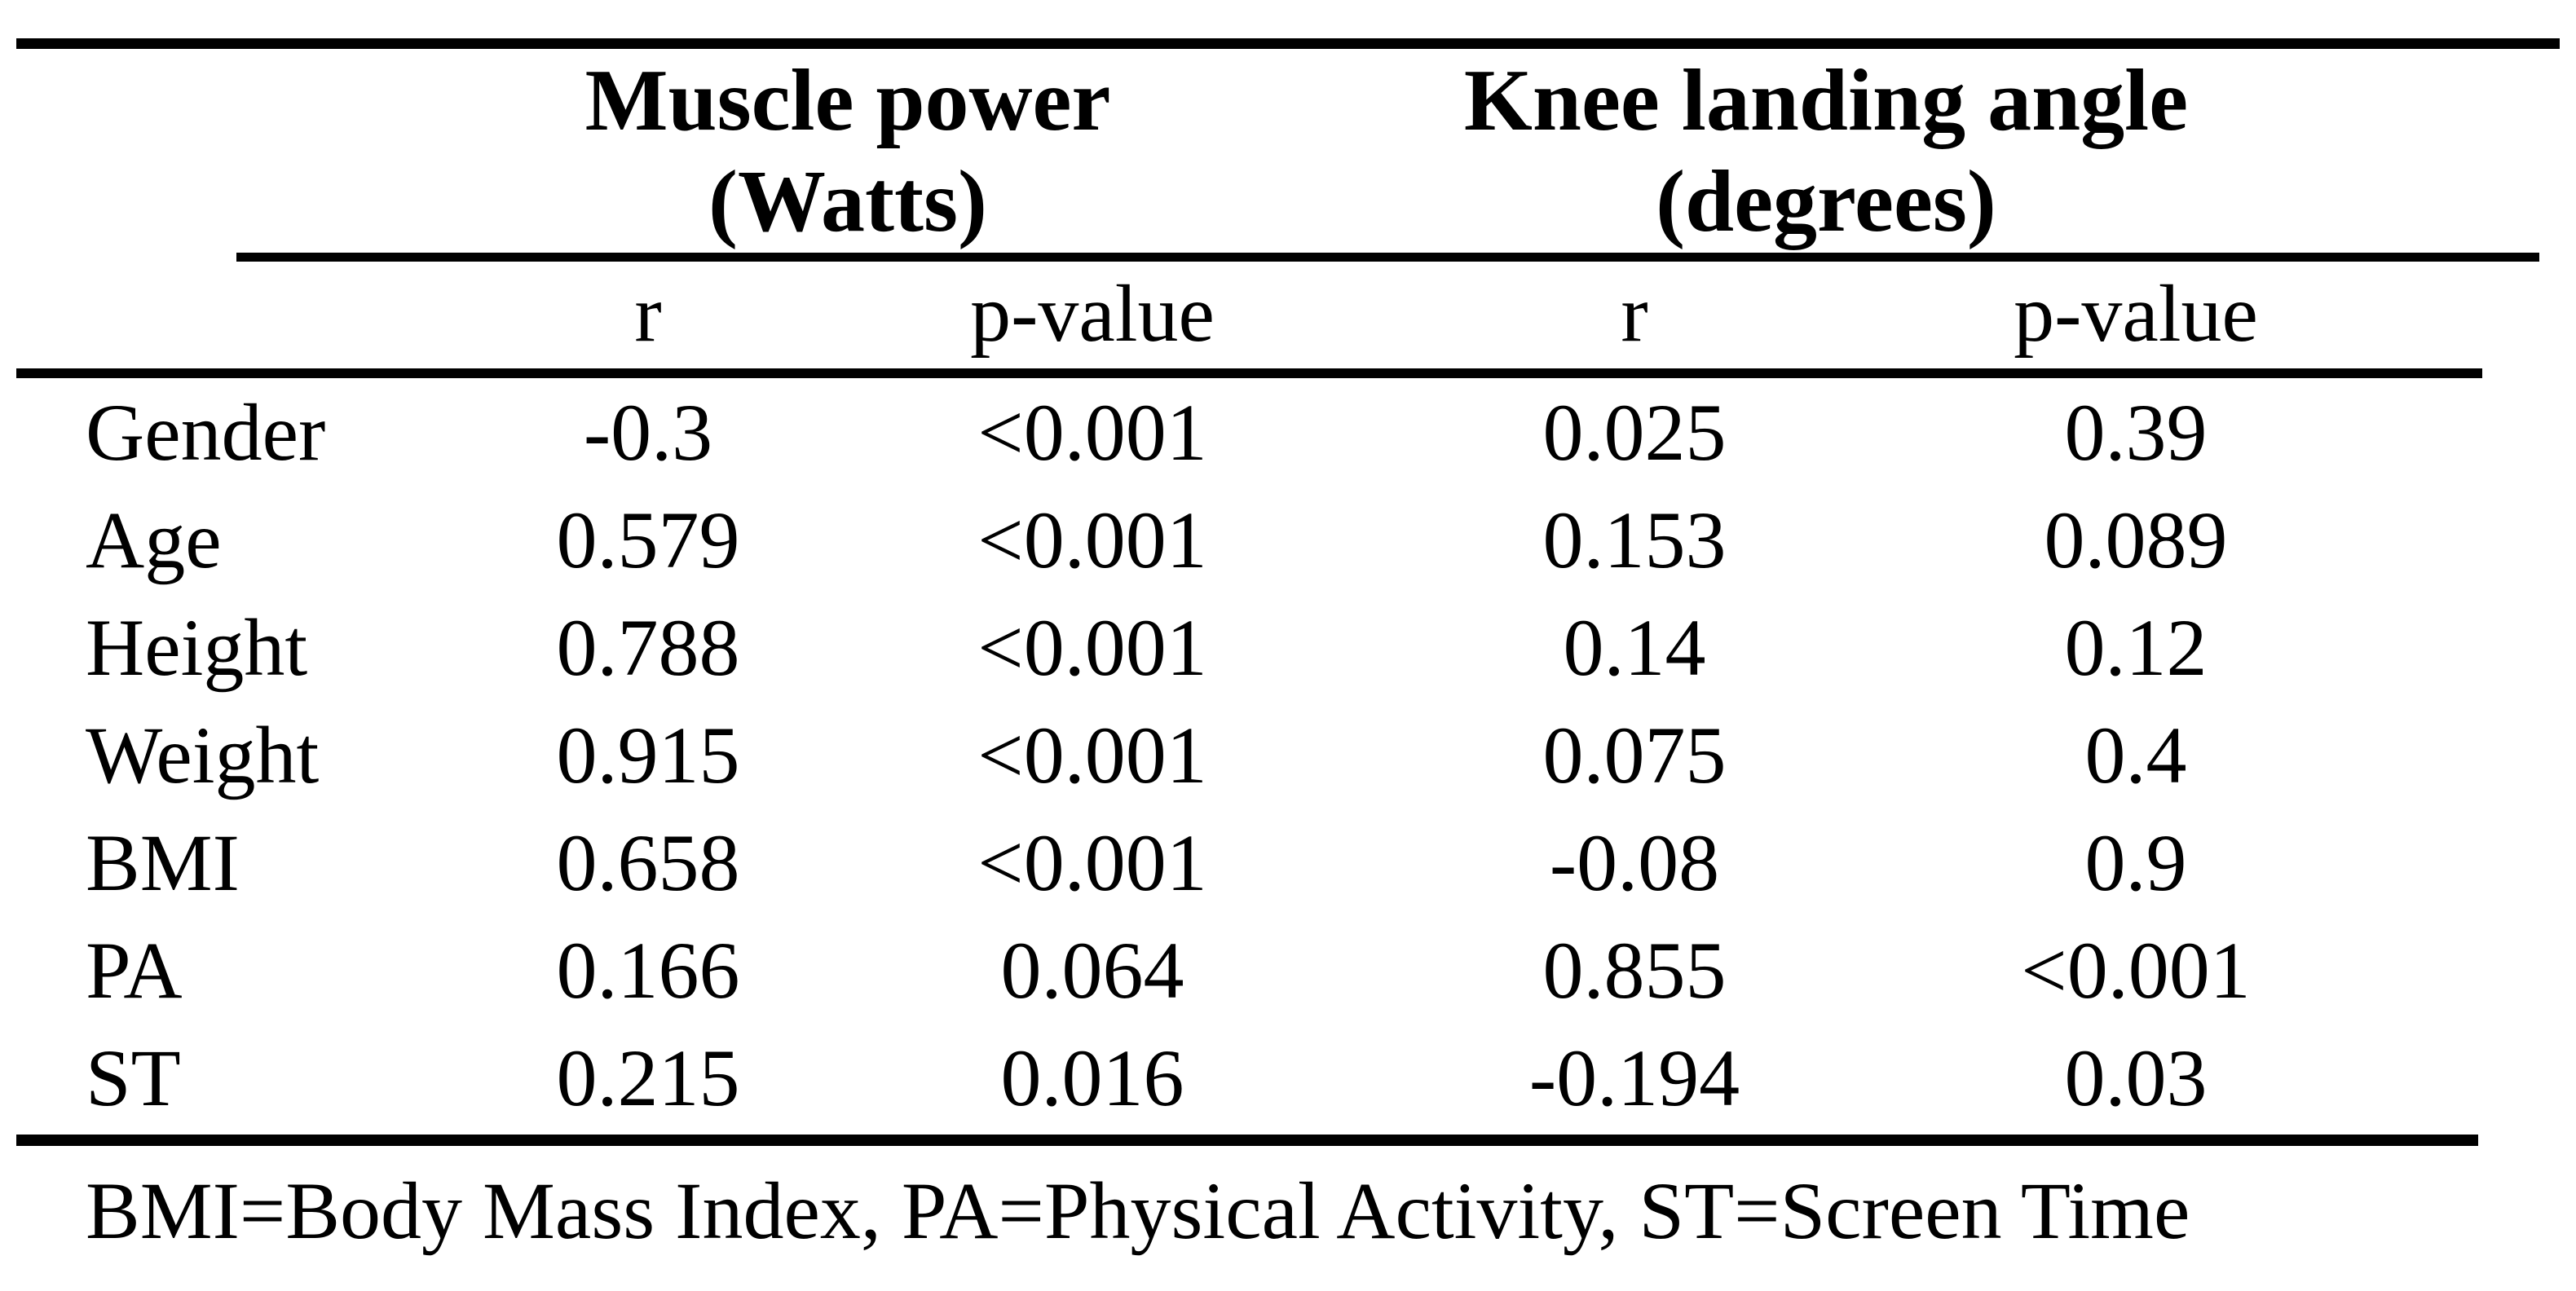 The width and height of the screenshot is (2576, 1291). What do you see at coordinates (847, 201) in the screenshot?
I see `muscle-power-header-unit: (Watts)` at bounding box center [847, 201].